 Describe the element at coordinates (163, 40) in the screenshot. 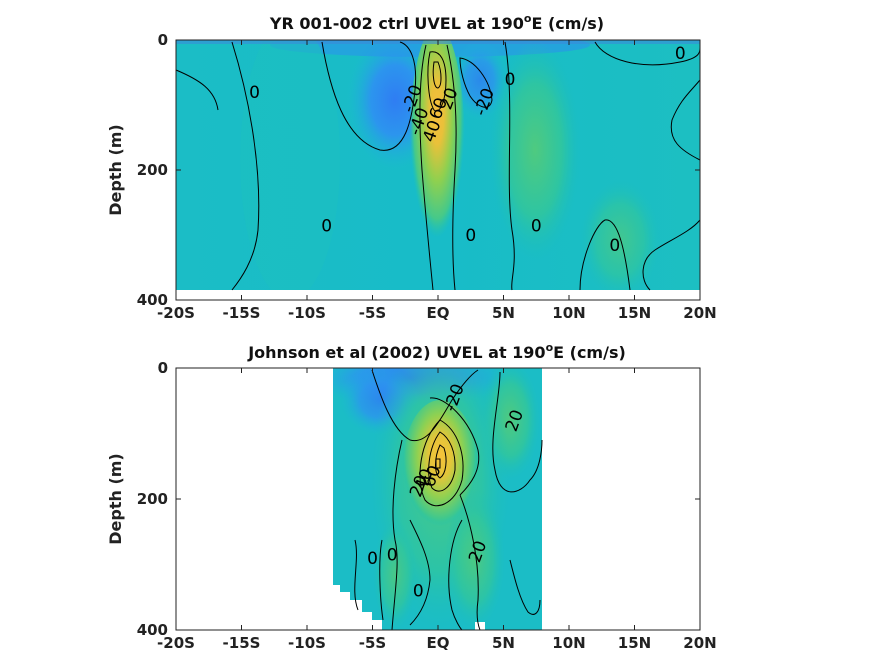

I see `top-y-tick-label: 0` at that location.